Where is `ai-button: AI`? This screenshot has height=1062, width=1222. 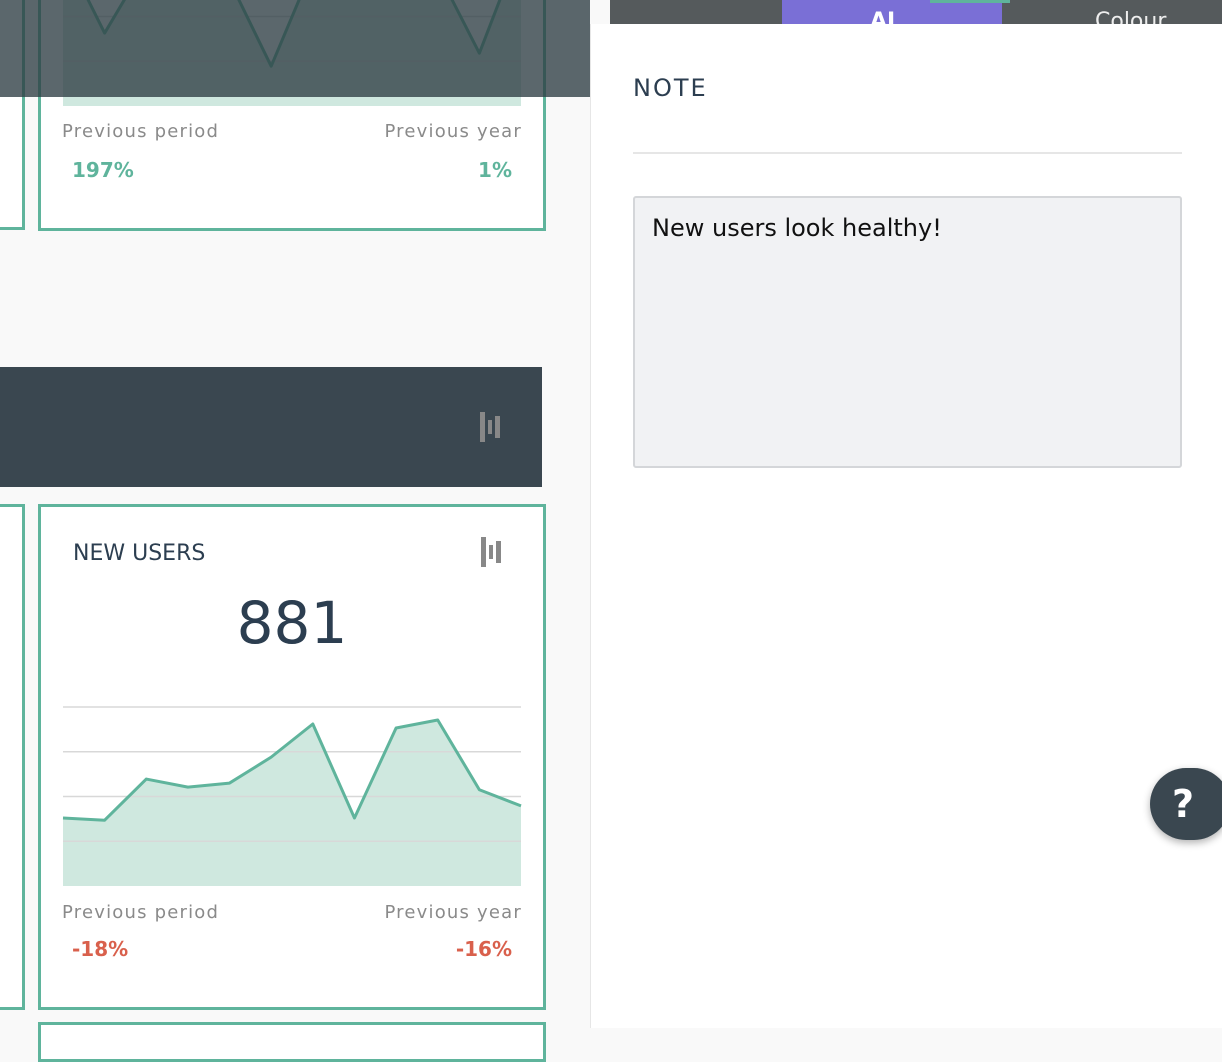
ai-button: AI is located at coordinates (892, 17).